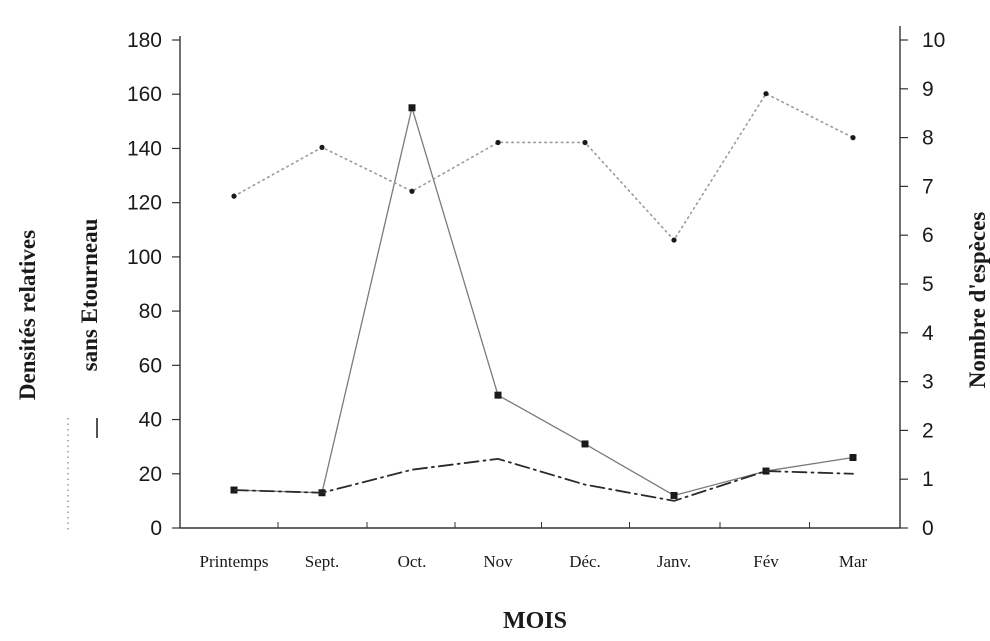 This screenshot has height=641, width=990. What do you see at coordinates (928, 284) in the screenshot?
I see `y-right-tick-label: 5` at bounding box center [928, 284].